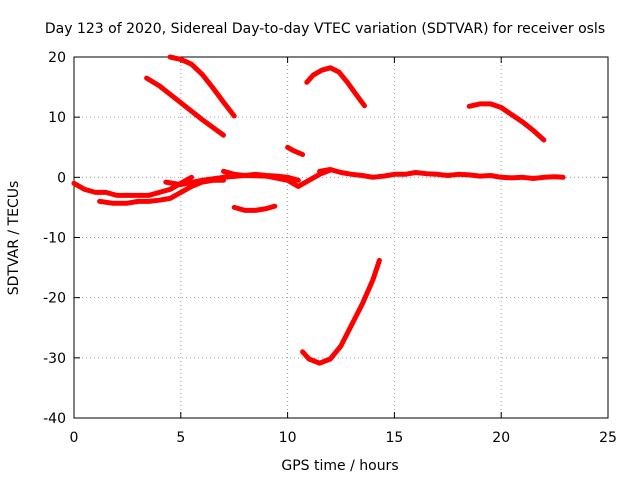 Image resolution: width=640 pixels, height=480 pixels. Describe the element at coordinates (74, 438) in the screenshot. I see `x-tick-label: 0` at that location.